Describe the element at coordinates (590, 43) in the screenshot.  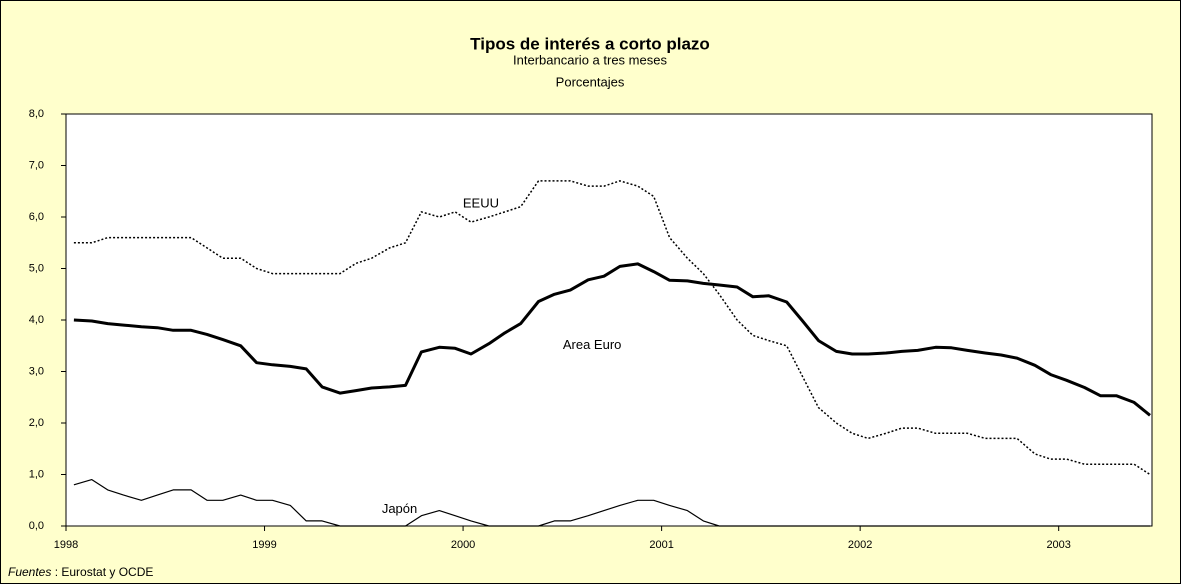
I see `chart-title: Tipos de interés a corto plazo` at that location.